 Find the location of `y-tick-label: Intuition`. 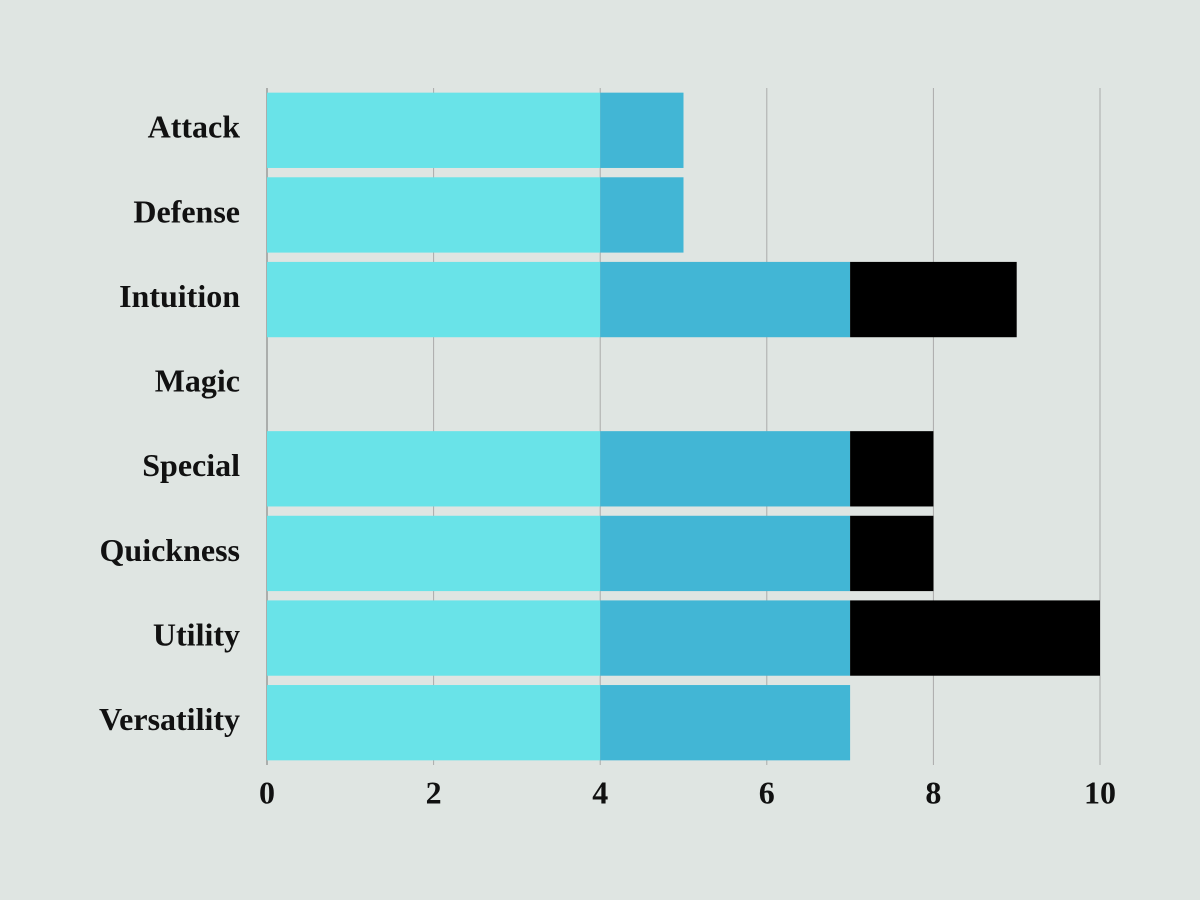

y-tick-label: Intuition is located at coordinates (179, 296).